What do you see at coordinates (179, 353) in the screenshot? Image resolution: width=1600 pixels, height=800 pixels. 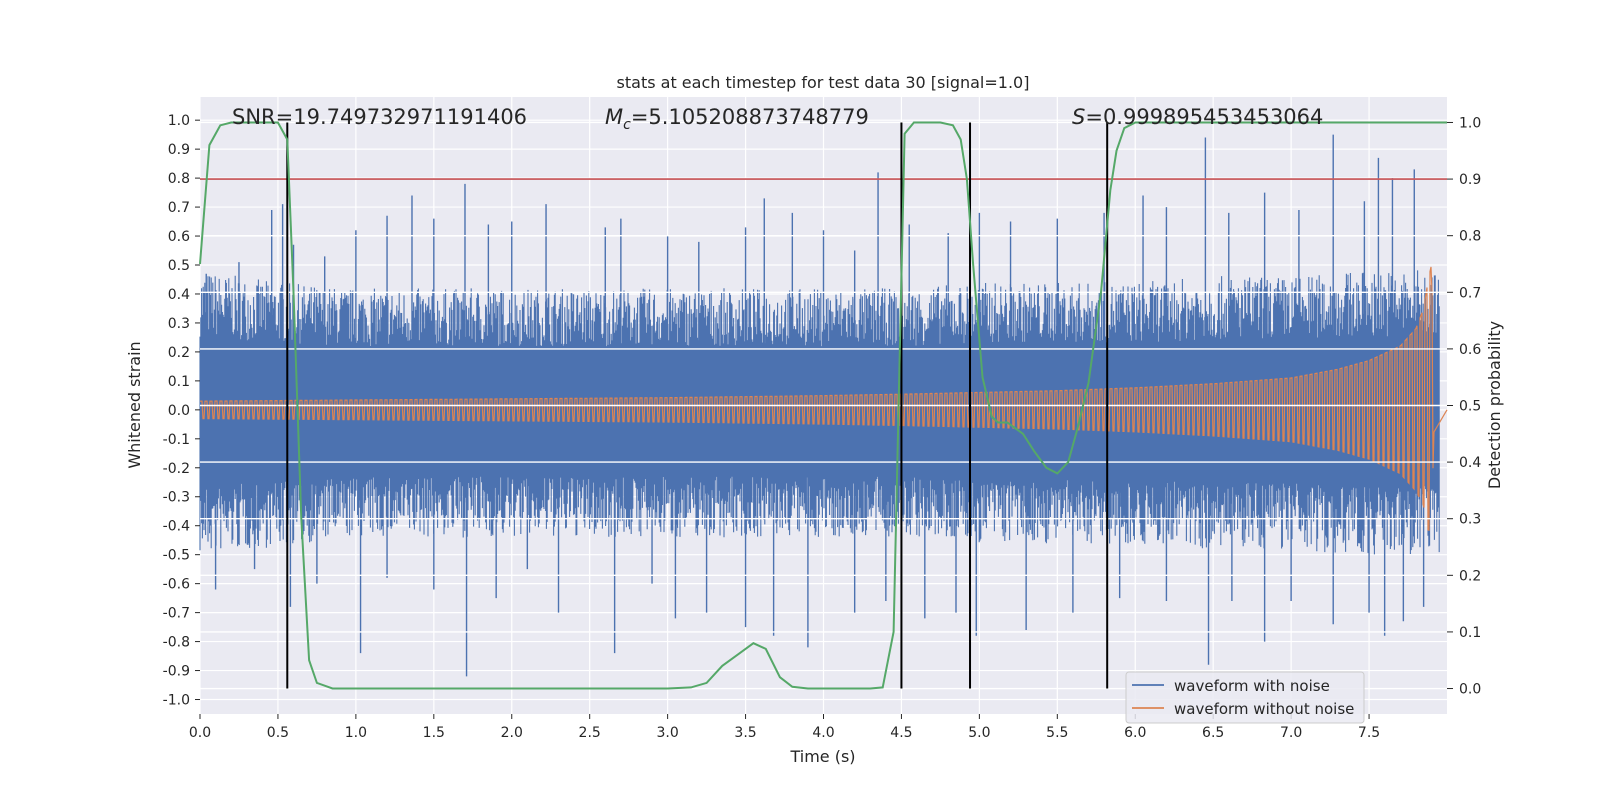 I see `left-tick-label: 0.2` at bounding box center [179, 353].